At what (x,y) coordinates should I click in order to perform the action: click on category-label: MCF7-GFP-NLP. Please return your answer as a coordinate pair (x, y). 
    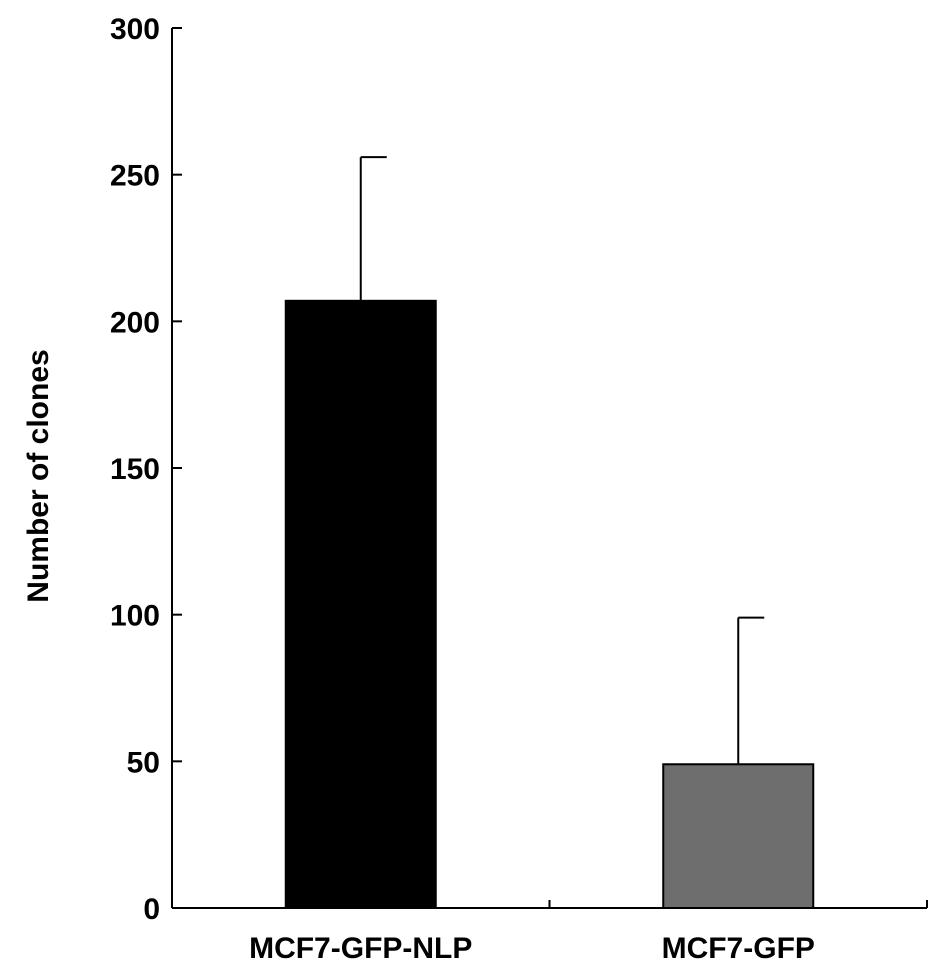
    Looking at the image, I should click on (360, 948).